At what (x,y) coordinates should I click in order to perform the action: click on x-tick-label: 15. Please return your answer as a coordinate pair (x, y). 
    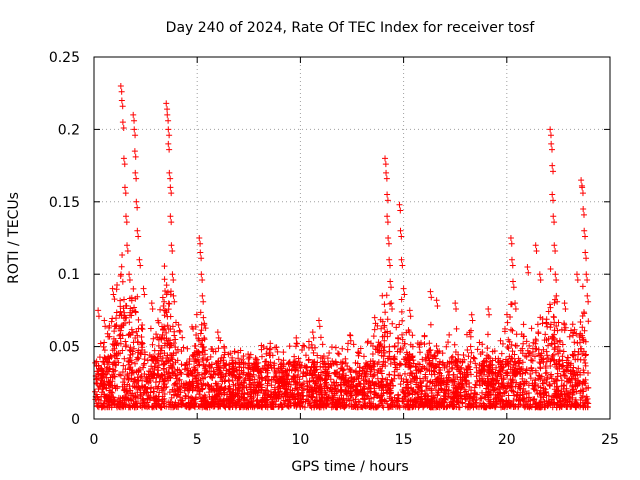
    Looking at the image, I should click on (404, 440).